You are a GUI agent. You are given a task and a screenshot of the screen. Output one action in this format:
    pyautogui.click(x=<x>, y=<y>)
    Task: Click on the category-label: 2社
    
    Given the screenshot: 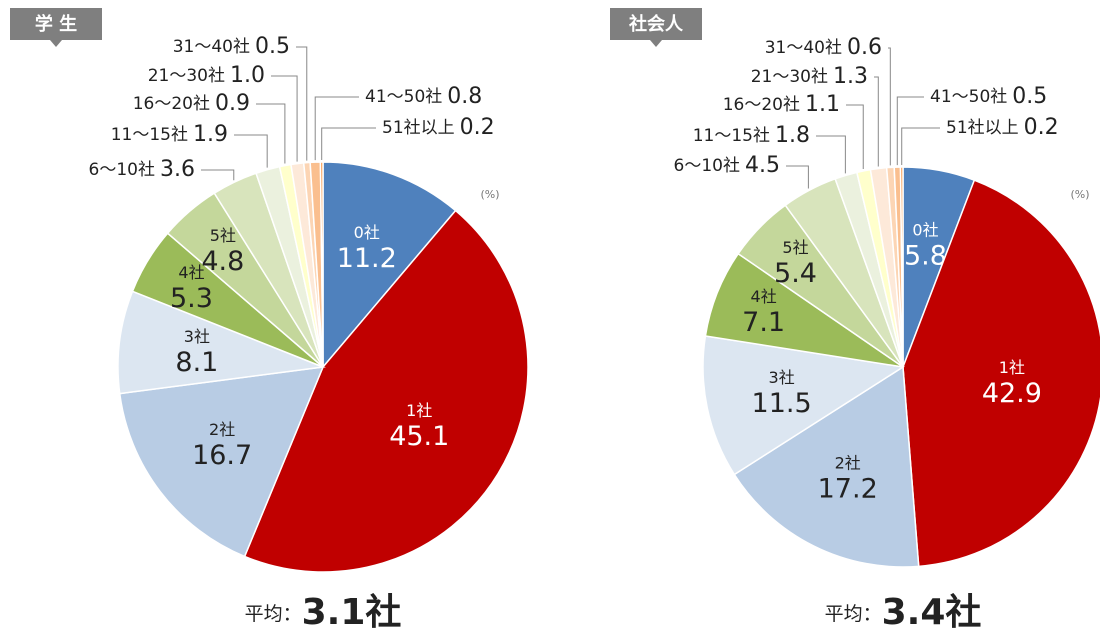 What is the action you would take?
    pyautogui.click(x=848, y=462)
    